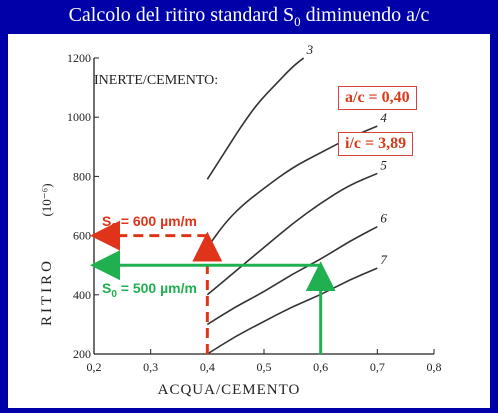 This screenshot has width=498, height=413. I want to click on s0-600-prefix: S, so click(107, 221).